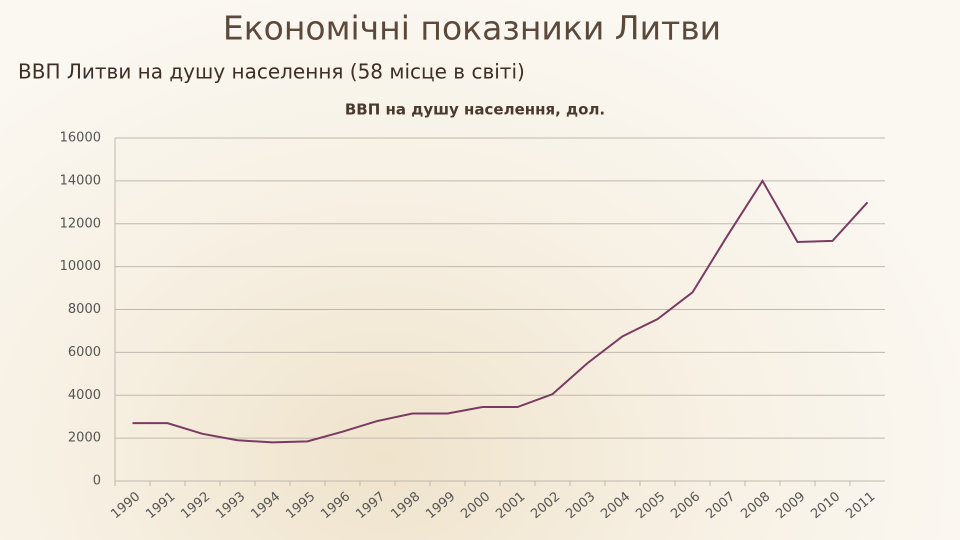  Describe the element at coordinates (160, 505) in the screenshot. I see `x-tick-label: 1991` at that location.